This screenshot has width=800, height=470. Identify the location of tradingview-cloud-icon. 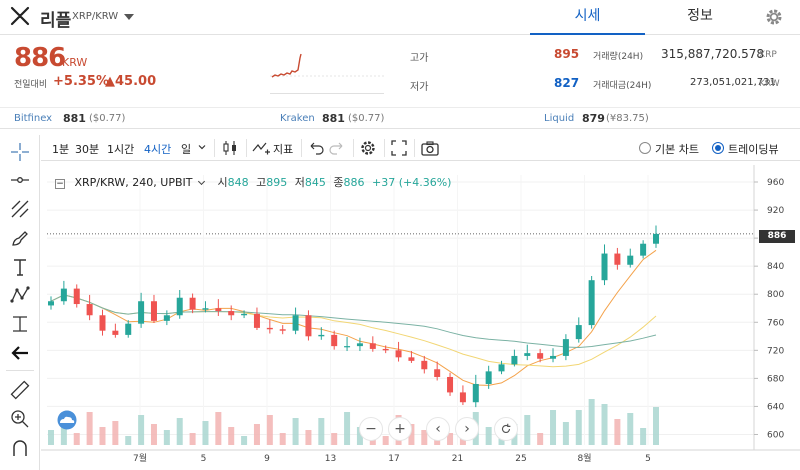
(67, 420).